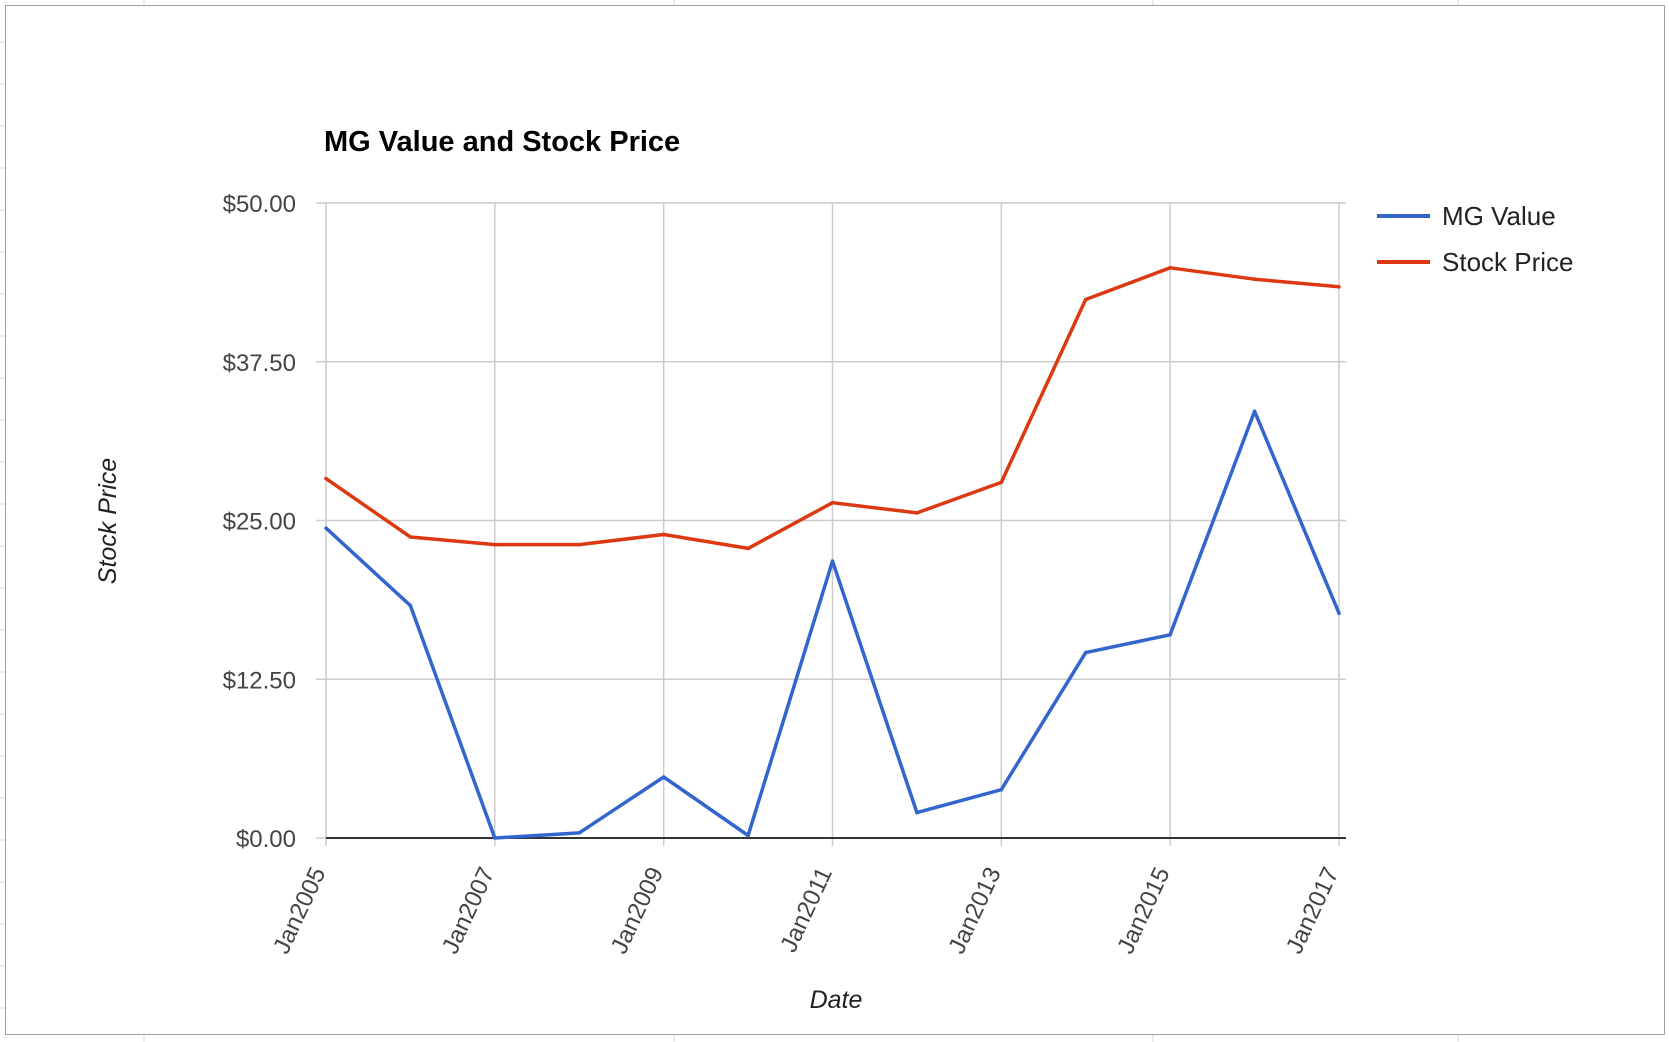 Image resolution: width=1669 pixels, height=1042 pixels. I want to click on y-tick-label: $37.50, so click(259, 363).